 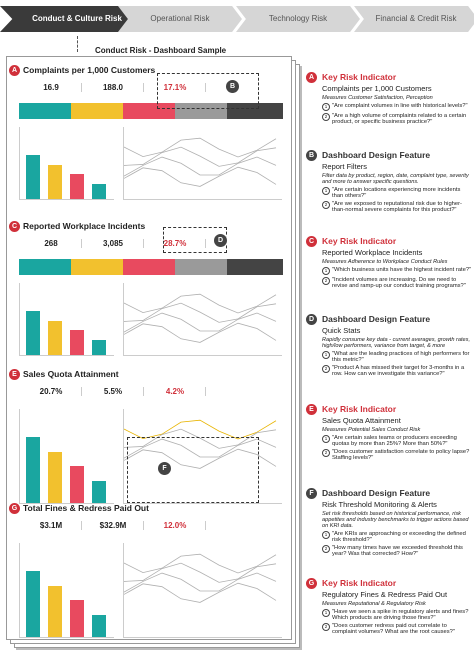 What do you see at coordinates (89, 70) in the screenshot?
I see `section-title: Complaints per 1,000 Customers` at bounding box center [89, 70].